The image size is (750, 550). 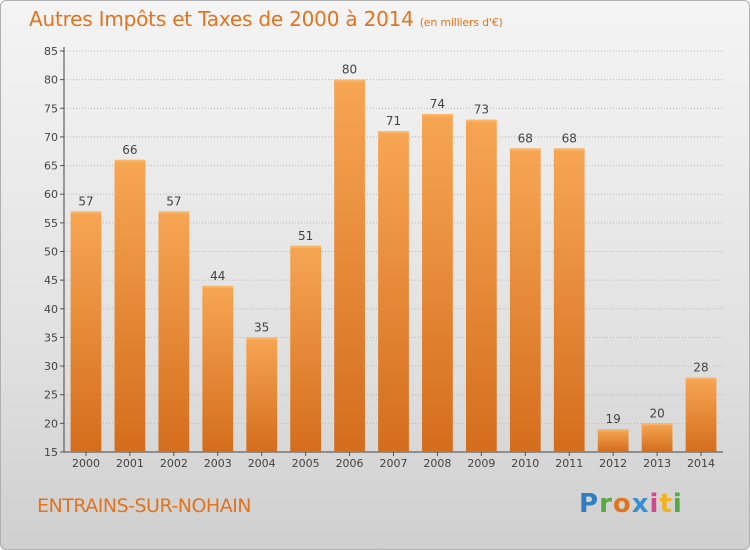 What do you see at coordinates (394, 463) in the screenshot?
I see `x-tick-label: 2007` at bounding box center [394, 463].